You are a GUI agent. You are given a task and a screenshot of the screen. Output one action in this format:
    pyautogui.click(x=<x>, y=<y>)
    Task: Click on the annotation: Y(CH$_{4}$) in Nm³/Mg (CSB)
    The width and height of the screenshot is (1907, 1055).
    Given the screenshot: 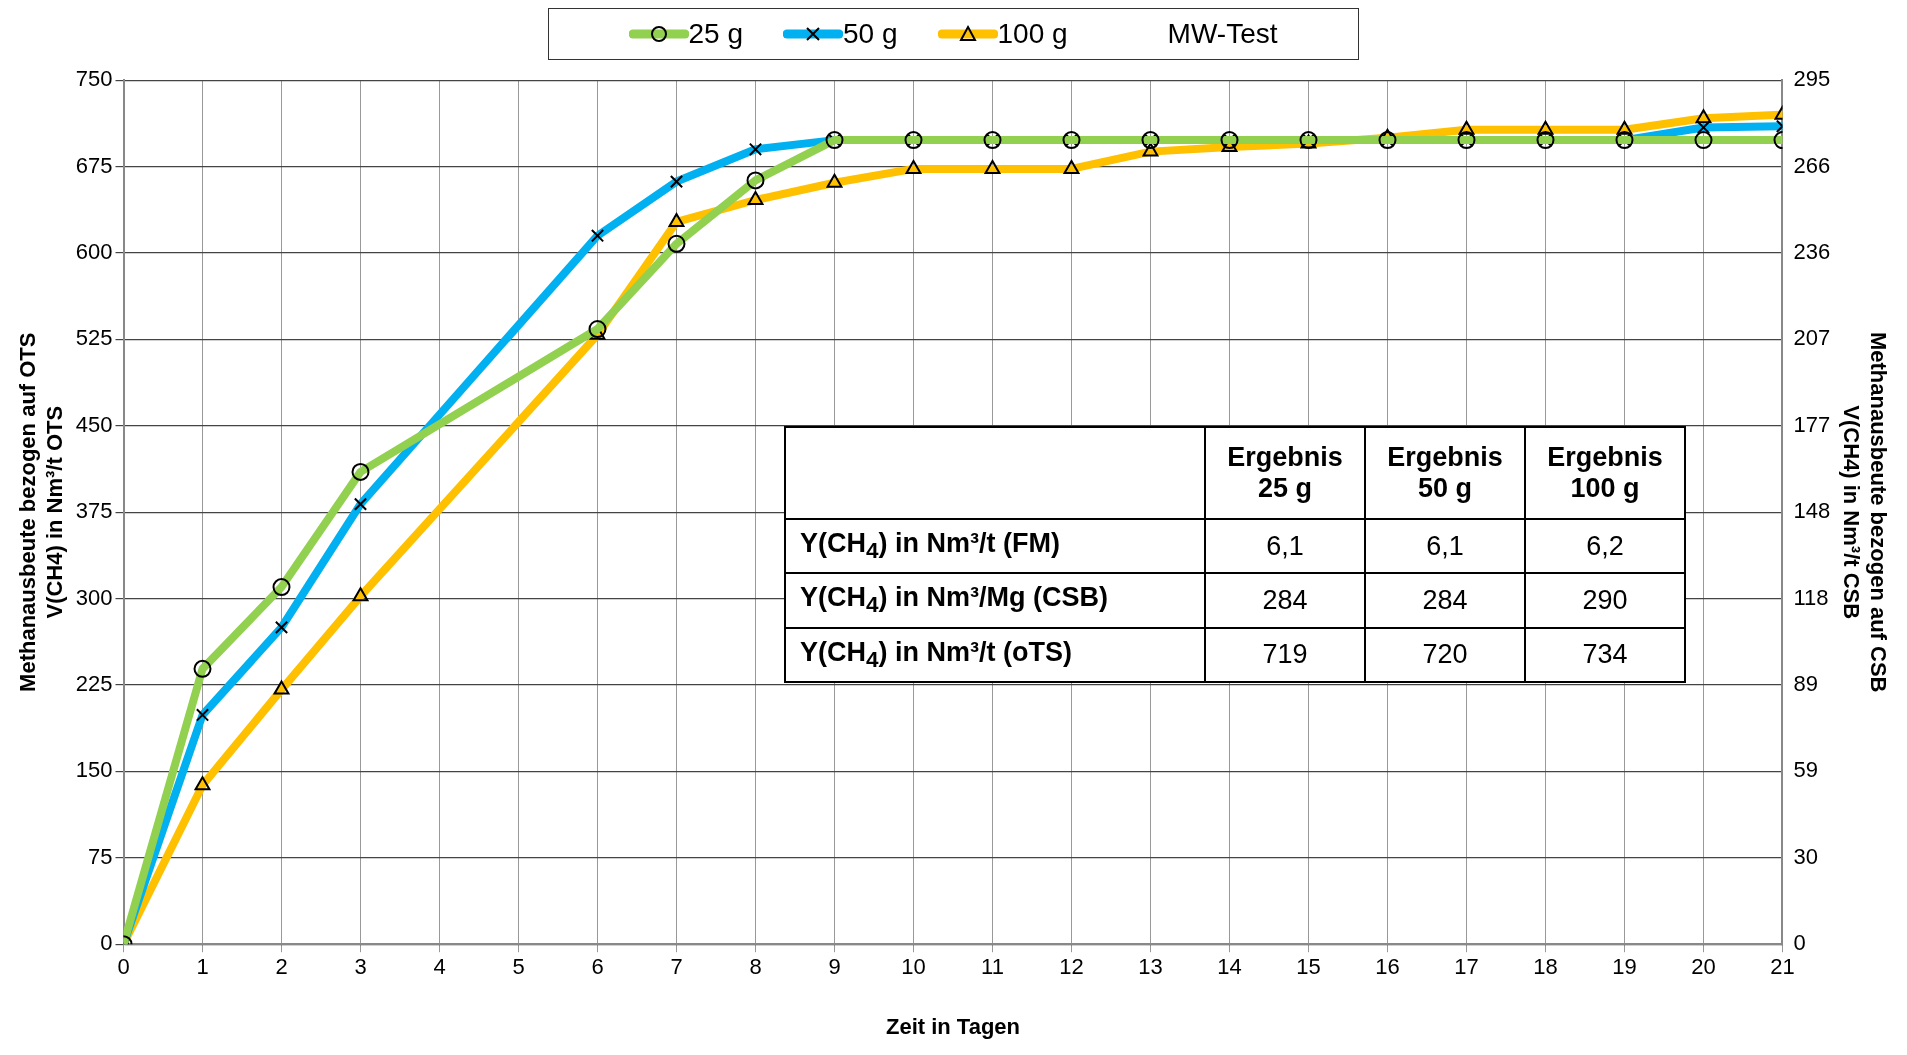 What is the action you would take?
    pyautogui.click(x=995, y=600)
    